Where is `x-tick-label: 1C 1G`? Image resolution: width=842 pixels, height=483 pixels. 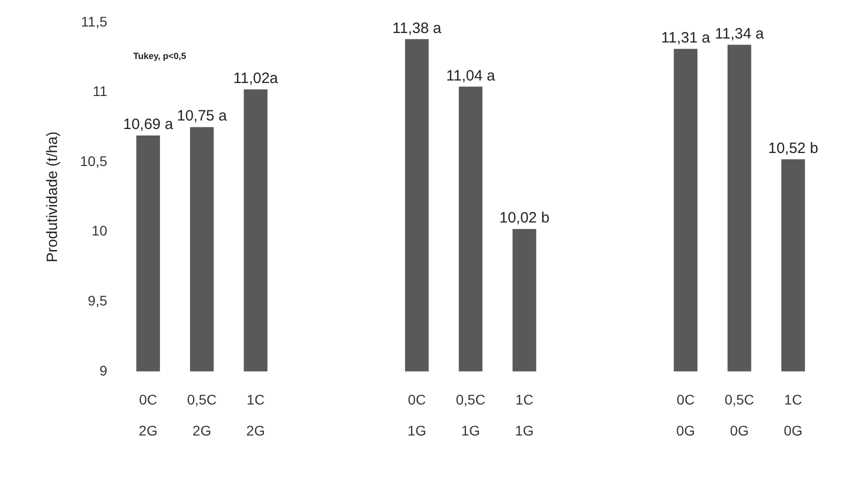 x-tick-label: 1C 1G is located at coordinates (524, 415).